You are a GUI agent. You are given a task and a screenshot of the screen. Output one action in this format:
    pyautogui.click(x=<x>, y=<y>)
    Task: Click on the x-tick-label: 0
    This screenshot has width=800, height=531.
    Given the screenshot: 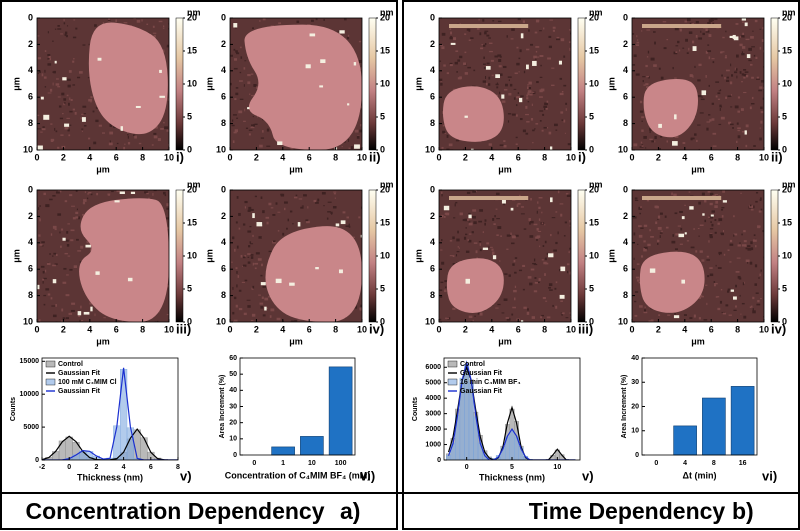 What is the action you would take?
    pyautogui.click(x=254, y=463)
    